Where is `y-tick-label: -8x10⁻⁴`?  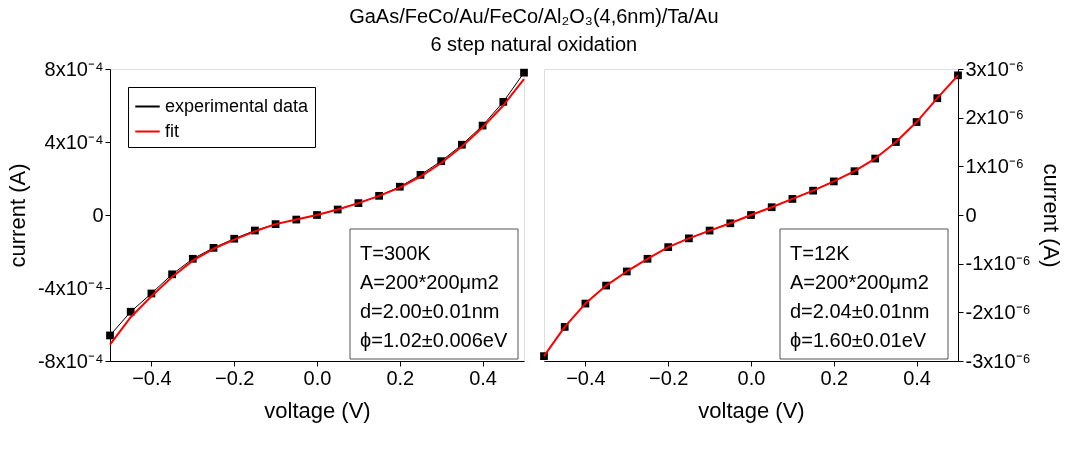
y-tick-label: -8x10⁻⁴ is located at coordinates (70, 360).